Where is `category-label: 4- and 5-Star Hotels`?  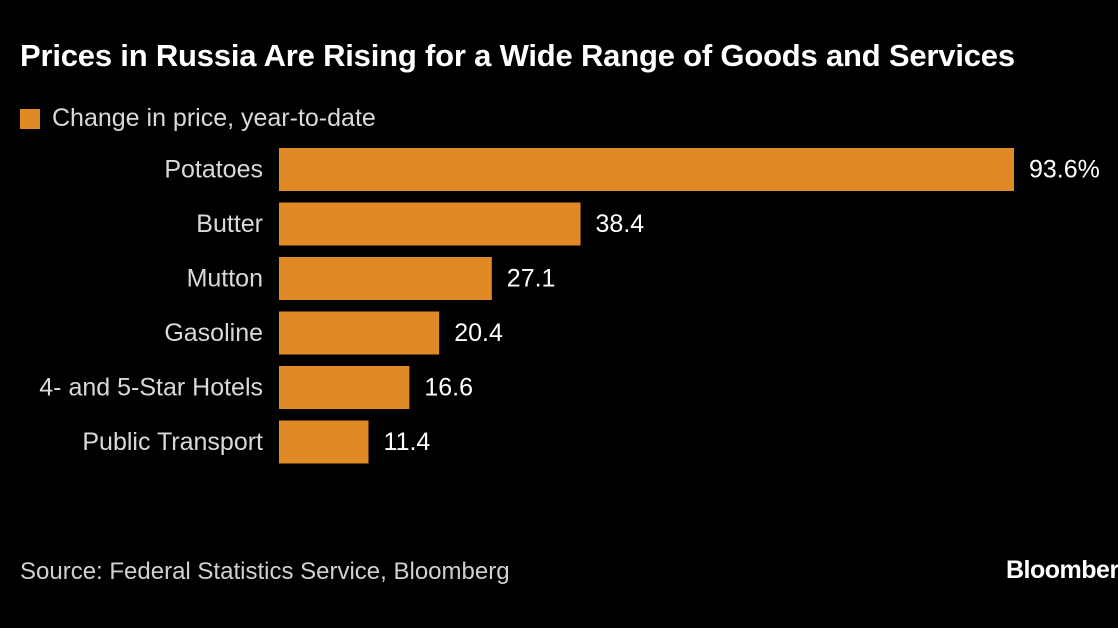
category-label: 4- and 5-Star Hotels is located at coordinates (151, 388).